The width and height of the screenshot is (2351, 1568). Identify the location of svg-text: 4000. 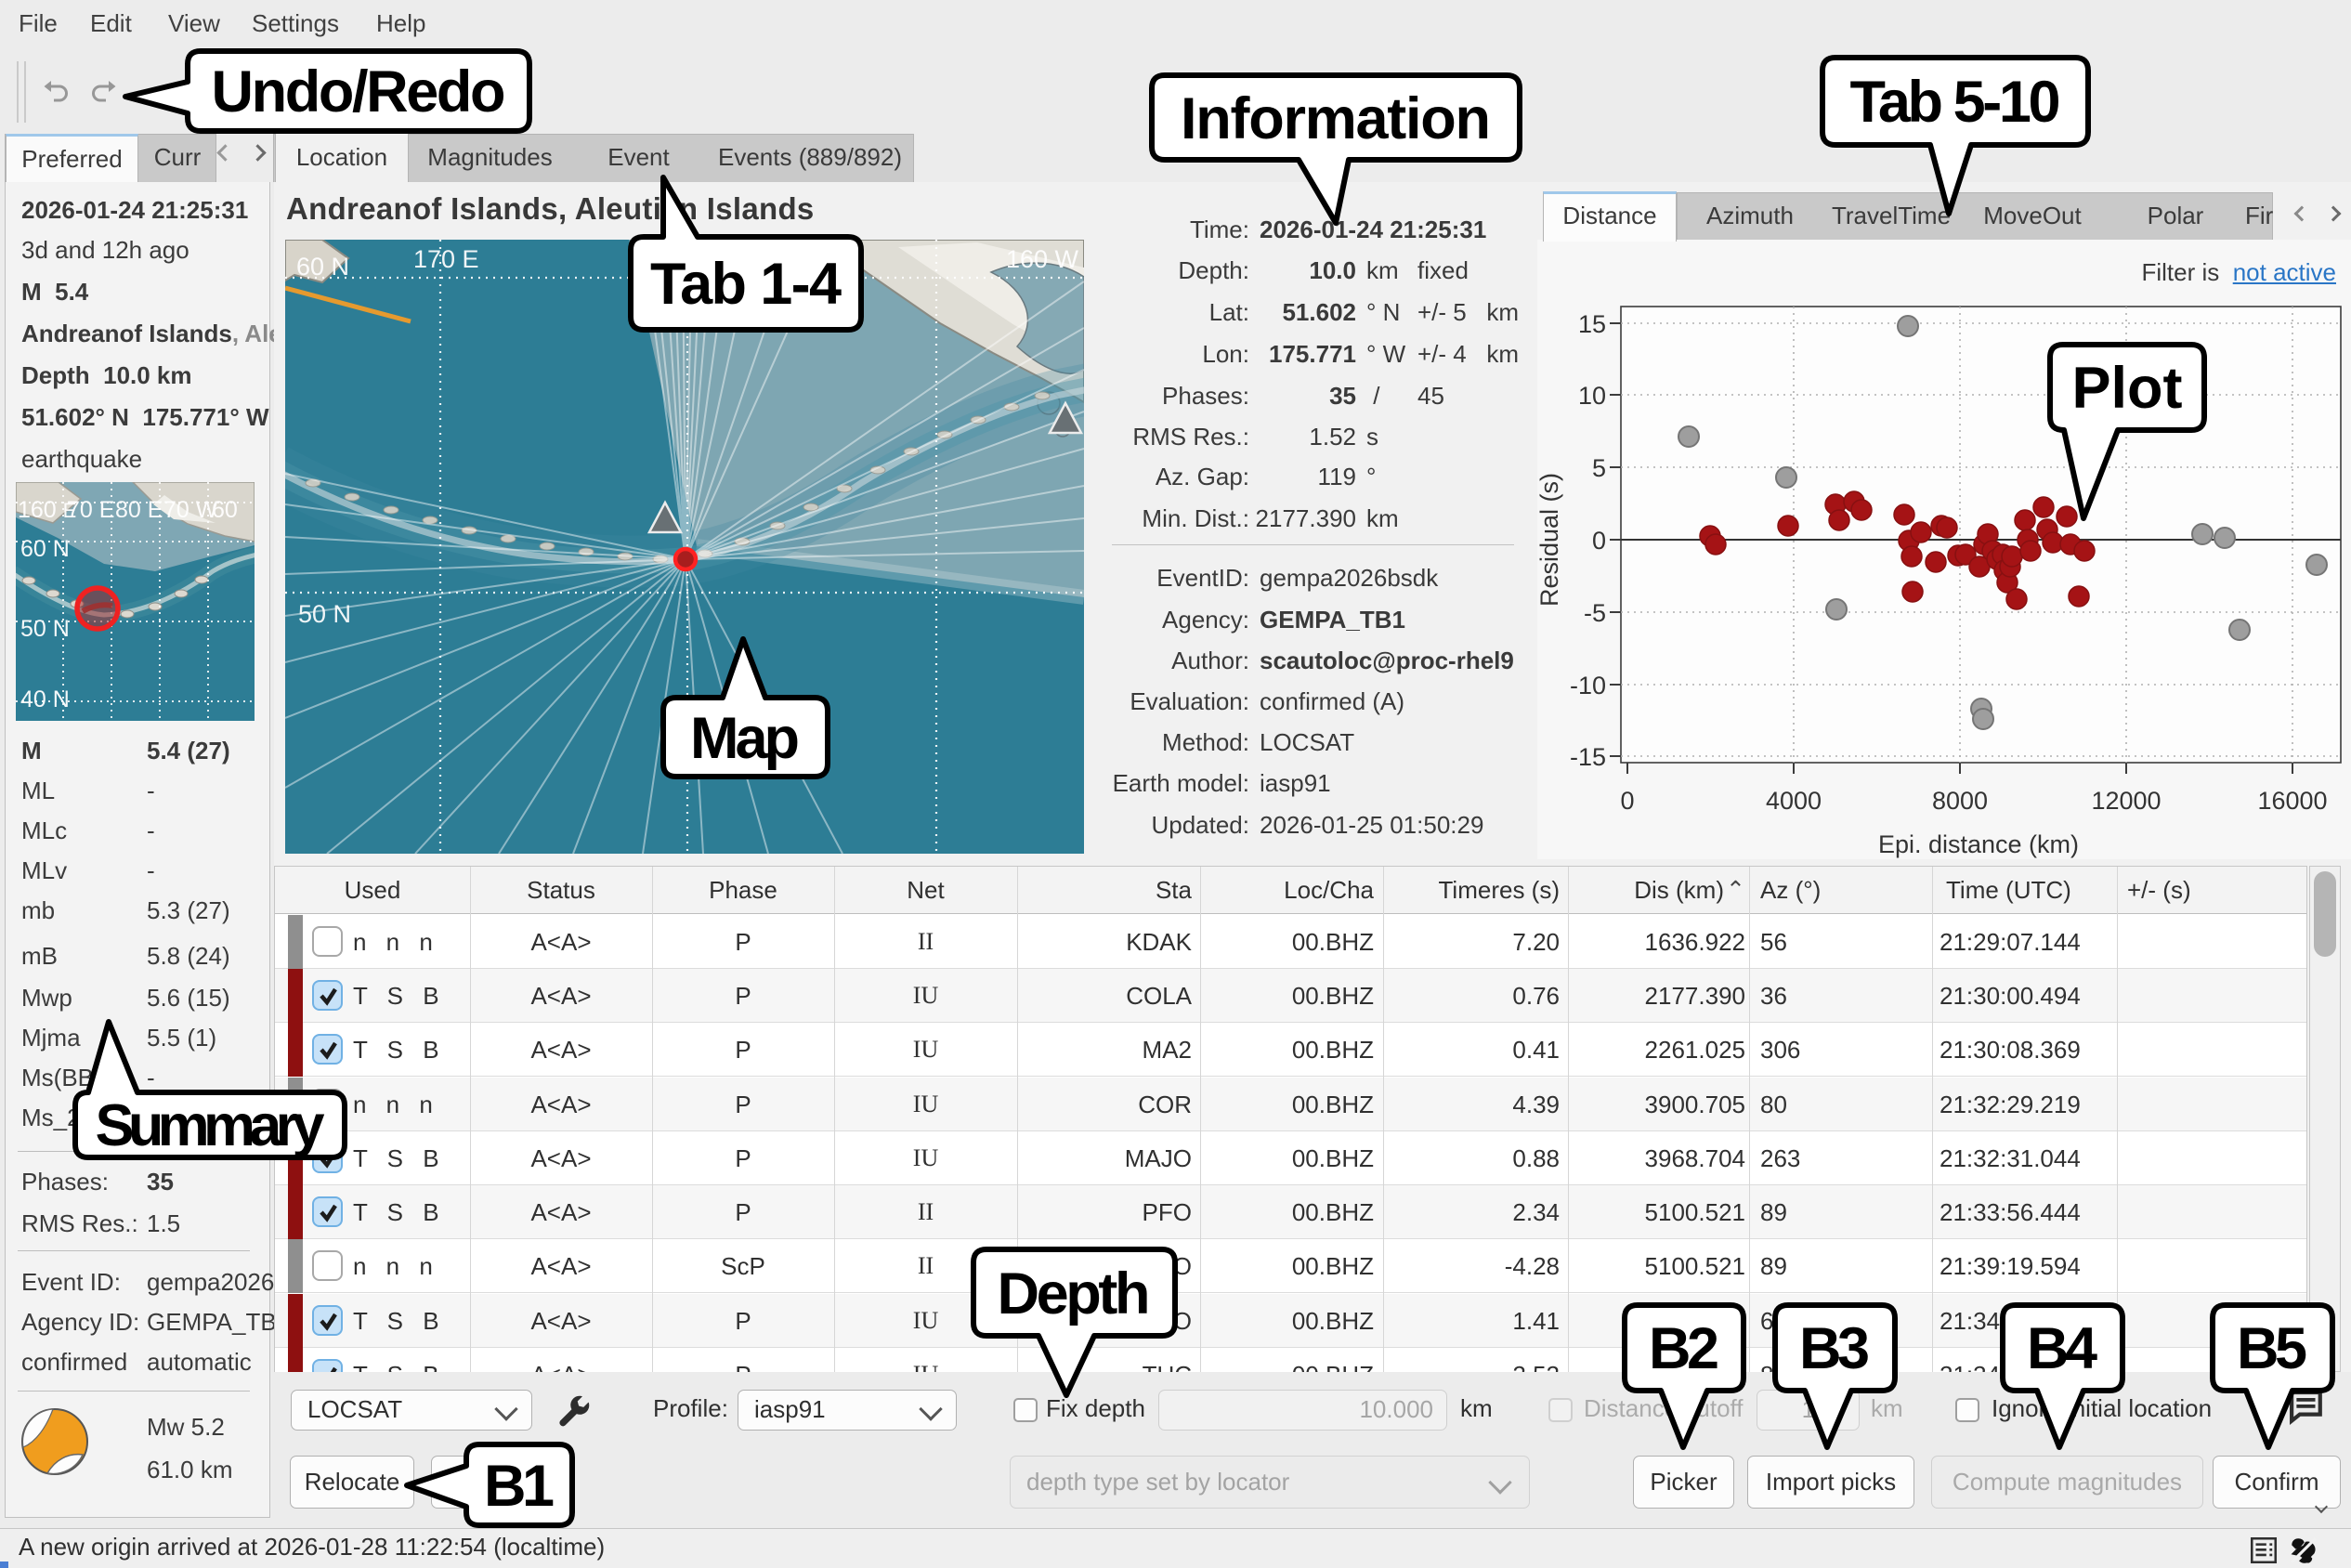
(1794, 801).